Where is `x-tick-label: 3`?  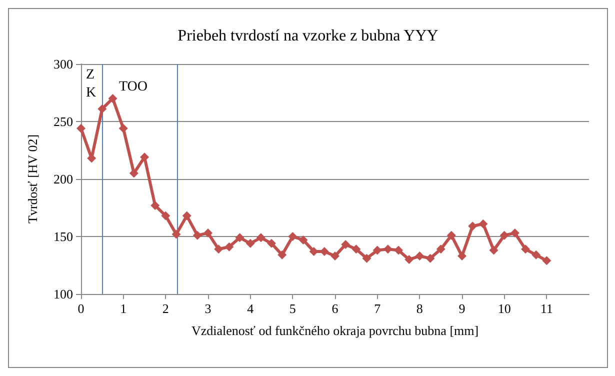
x-tick-label: 3 is located at coordinates (208, 308).